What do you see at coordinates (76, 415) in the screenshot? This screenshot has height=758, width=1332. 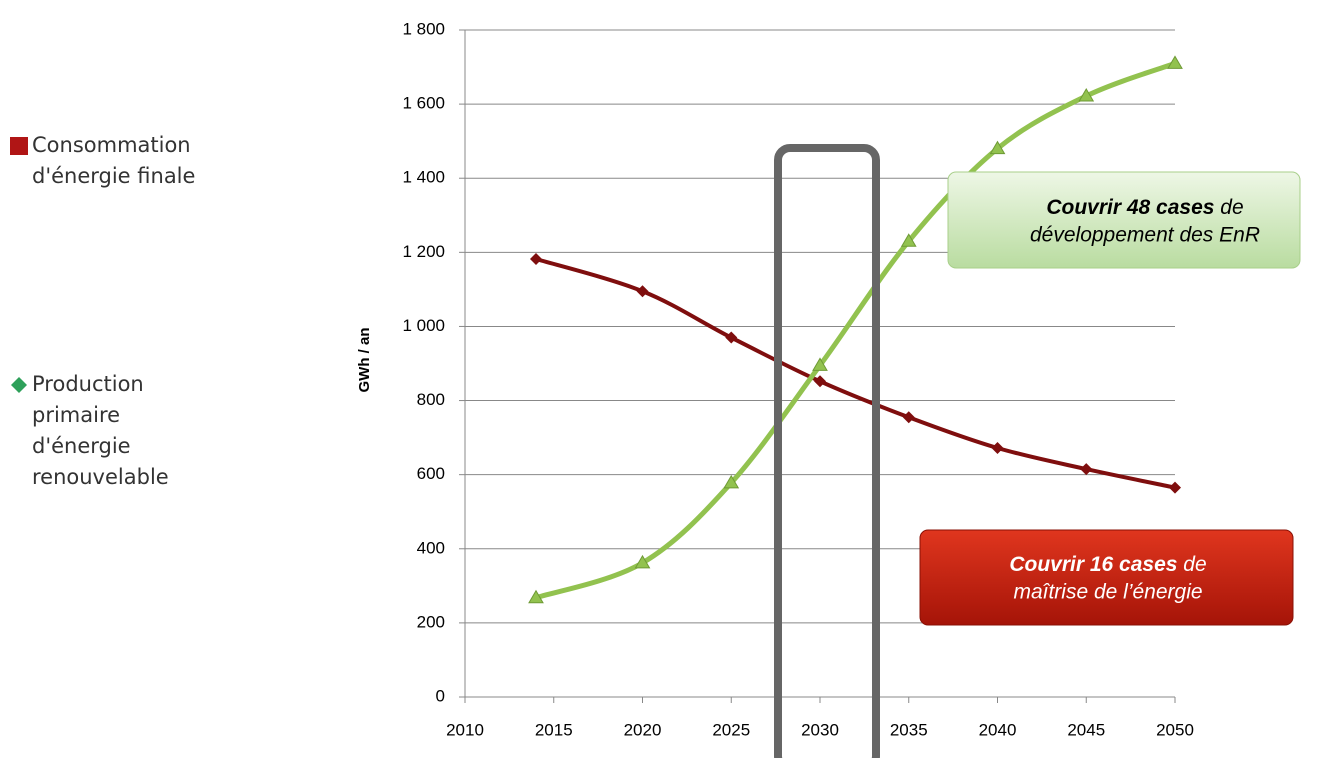 I see `legend-label-line: primaire` at bounding box center [76, 415].